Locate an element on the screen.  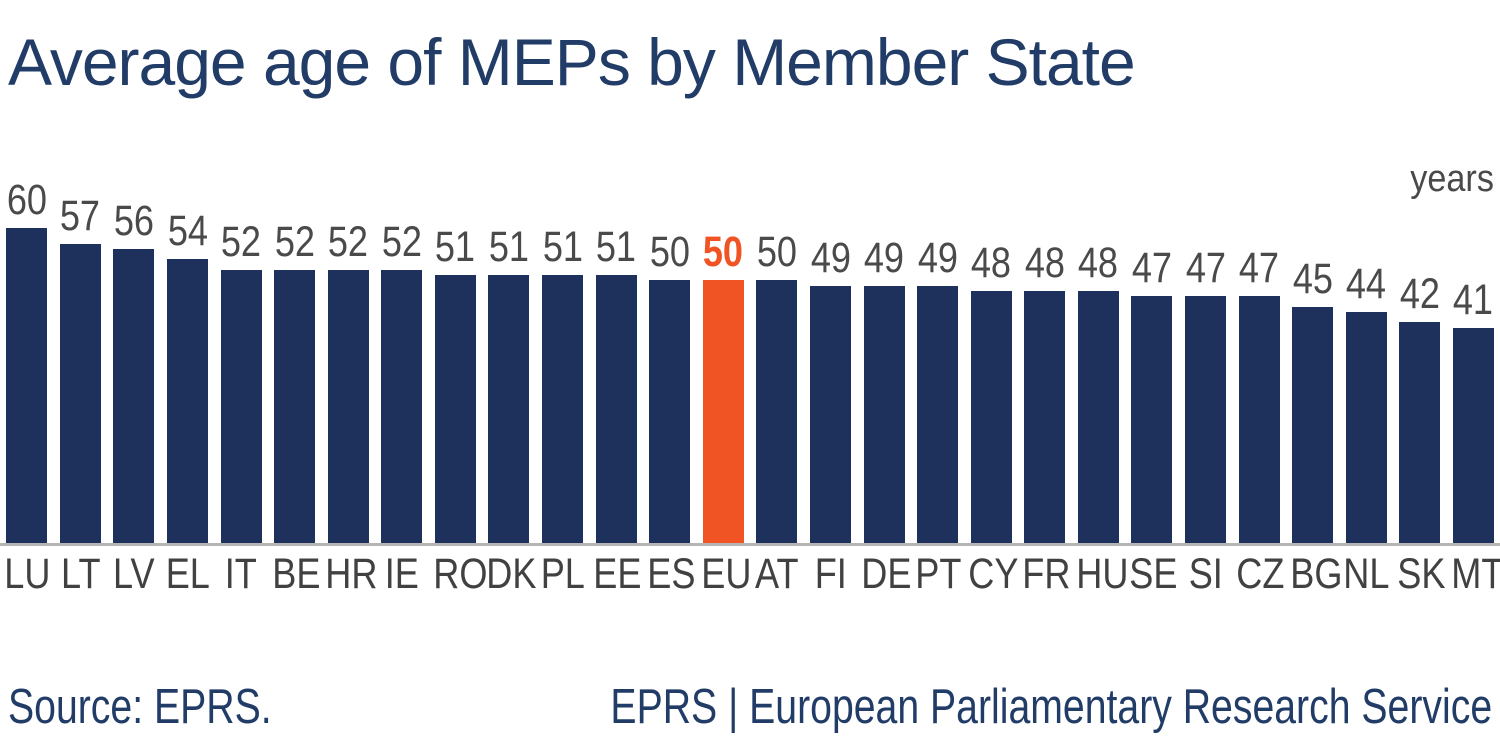
bar-column-si: 47 is located at coordinates (1206, 393).